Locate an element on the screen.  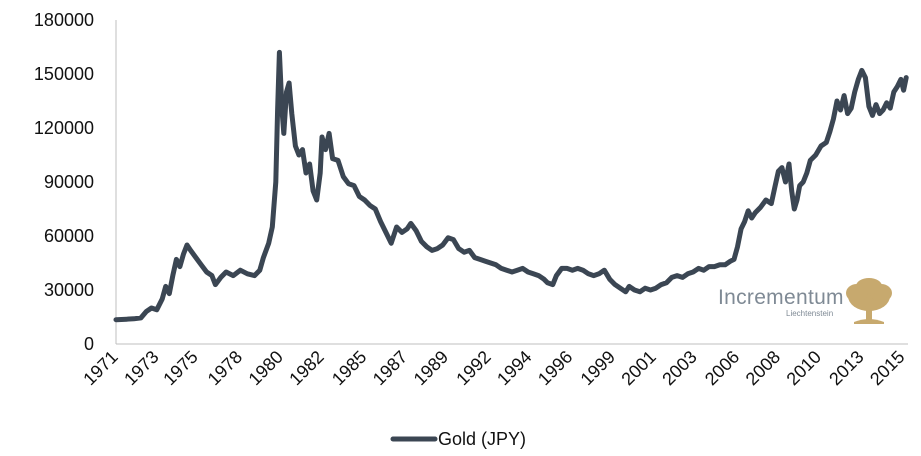
x-tick-label: 2003 is located at coordinates (679, 368).